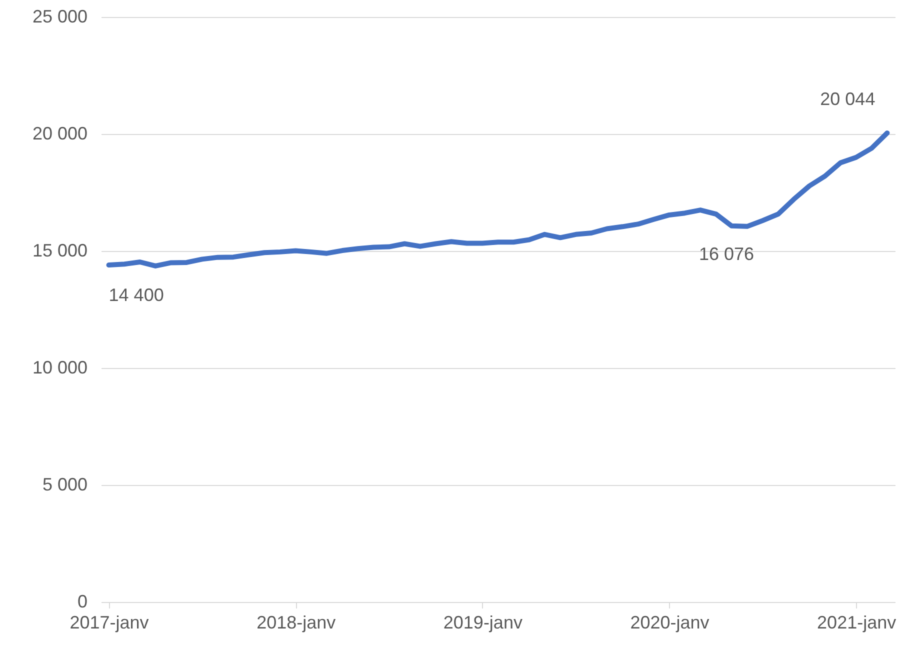 The width and height of the screenshot is (906, 645). Describe the element at coordinates (482, 622) in the screenshot. I see `x-tick-label: 2019-janv` at that location.